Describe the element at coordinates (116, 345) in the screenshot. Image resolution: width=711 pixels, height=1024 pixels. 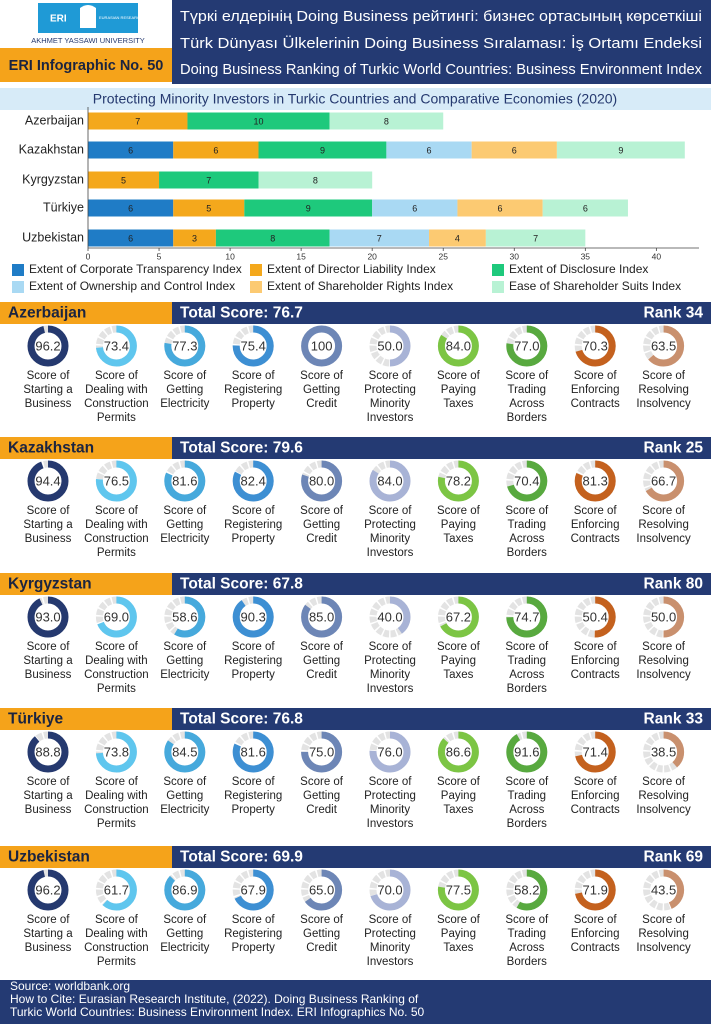
I see `score-label: 73.4` at that location.